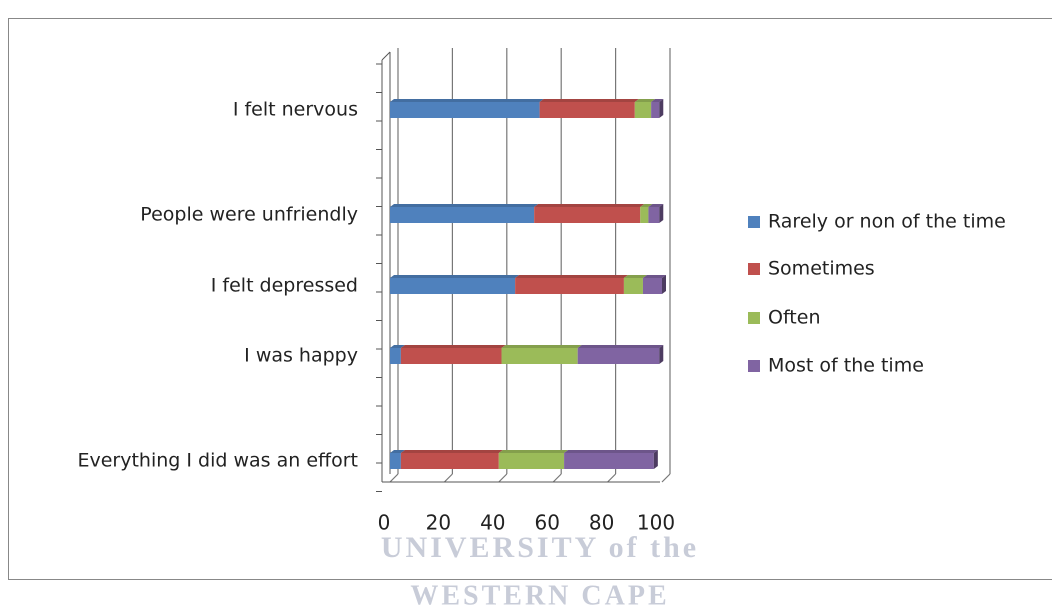 This screenshot has width=1052, height=611. What do you see at coordinates (249, 215) in the screenshot?
I see `y-tick-label: People were unfriendly` at bounding box center [249, 215].